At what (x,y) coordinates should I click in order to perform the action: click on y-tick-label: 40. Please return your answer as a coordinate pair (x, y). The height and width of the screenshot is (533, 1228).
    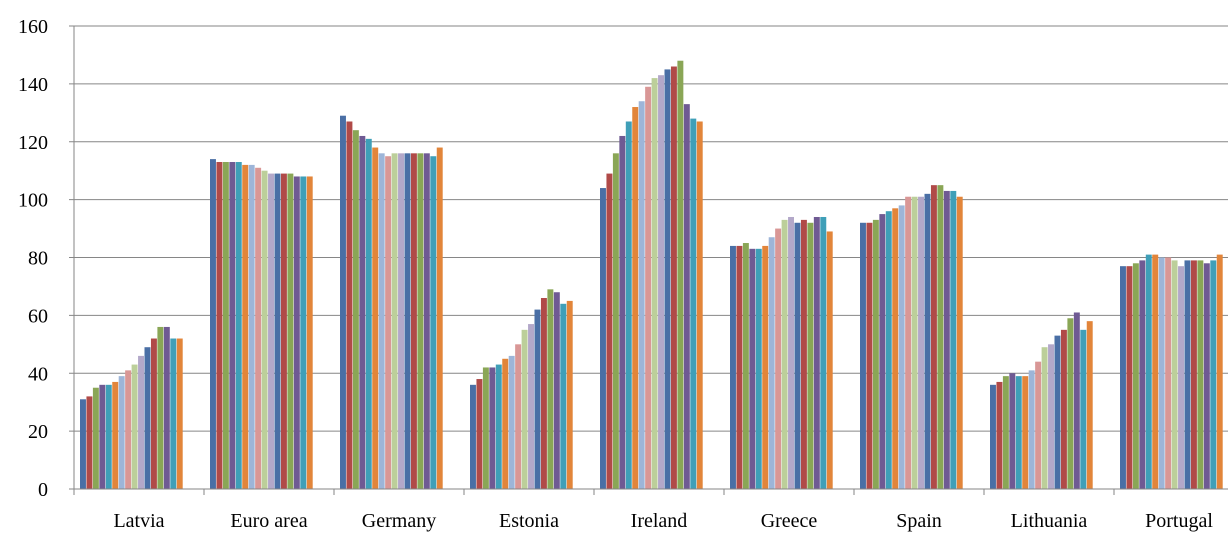
    Looking at the image, I should click on (38, 374).